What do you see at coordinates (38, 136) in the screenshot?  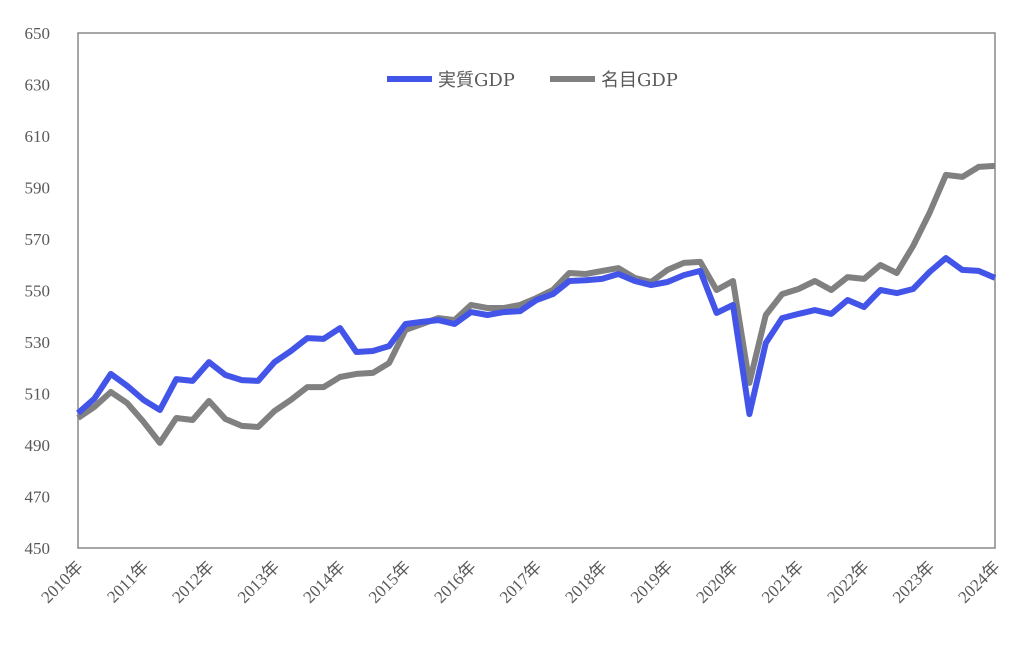 I see `y-tick-label: 610` at bounding box center [38, 136].